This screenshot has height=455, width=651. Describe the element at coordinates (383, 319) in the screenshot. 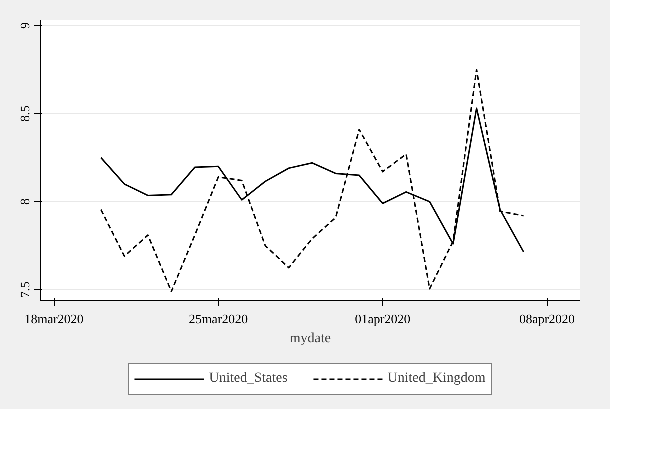

I see `x-tick-label: 01apr2020` at that location.